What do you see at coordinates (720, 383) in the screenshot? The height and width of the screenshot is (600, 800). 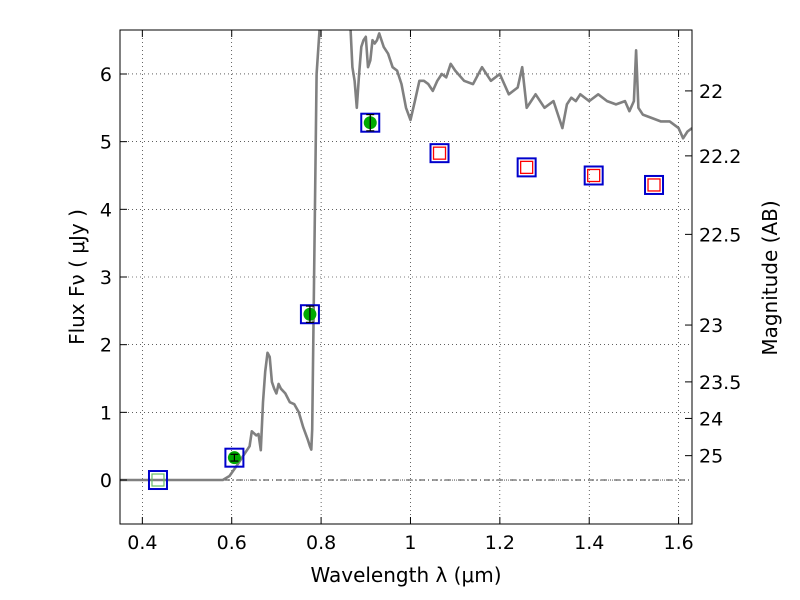 I see `y2-tick-label: 23.5` at bounding box center [720, 383].